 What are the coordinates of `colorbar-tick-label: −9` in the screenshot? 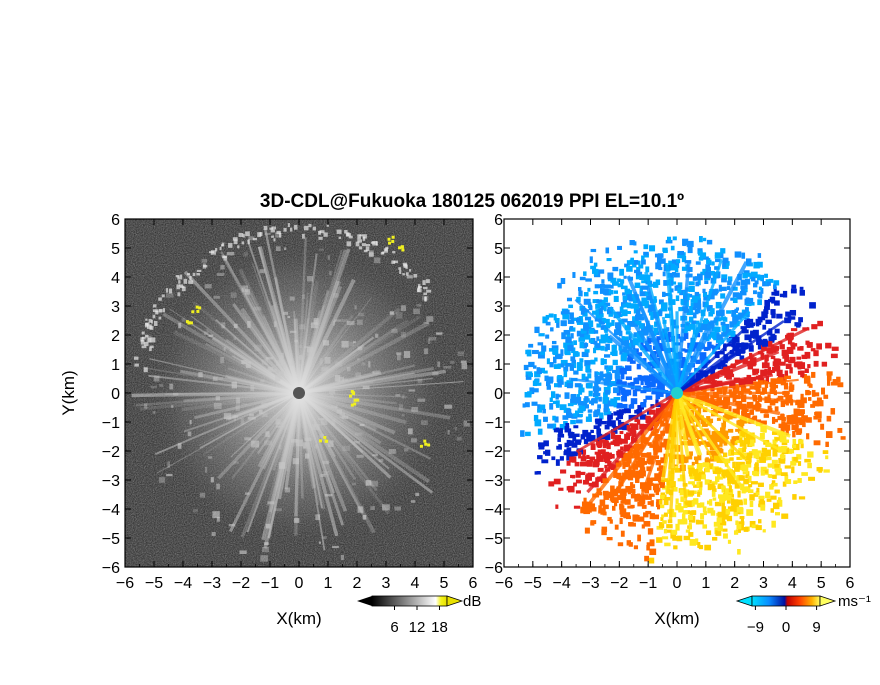 It's located at (755, 627).